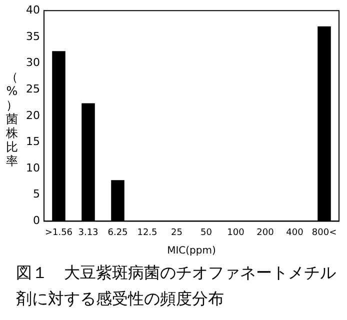 This screenshot has height=320, width=347. Describe the element at coordinates (36, 194) in the screenshot. I see `y-tick-label: 5` at that location.